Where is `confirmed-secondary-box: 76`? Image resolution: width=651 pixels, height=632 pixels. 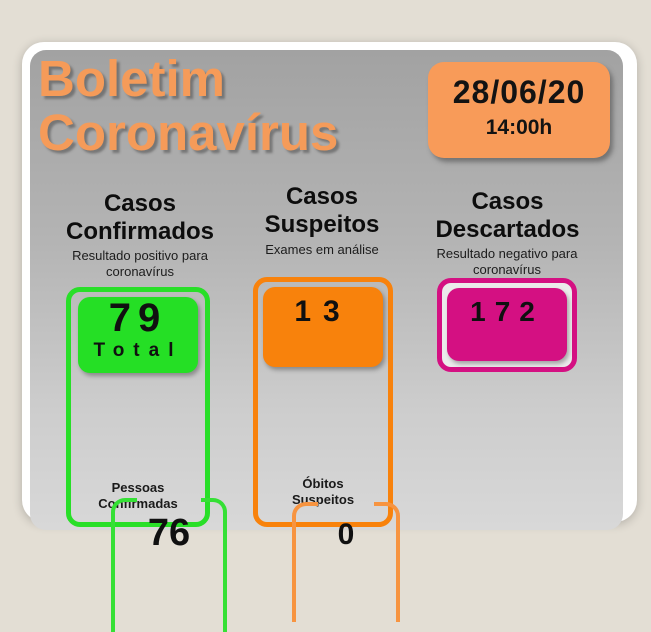 confirmed-secondary-box: 76 is located at coordinates (169, 565).